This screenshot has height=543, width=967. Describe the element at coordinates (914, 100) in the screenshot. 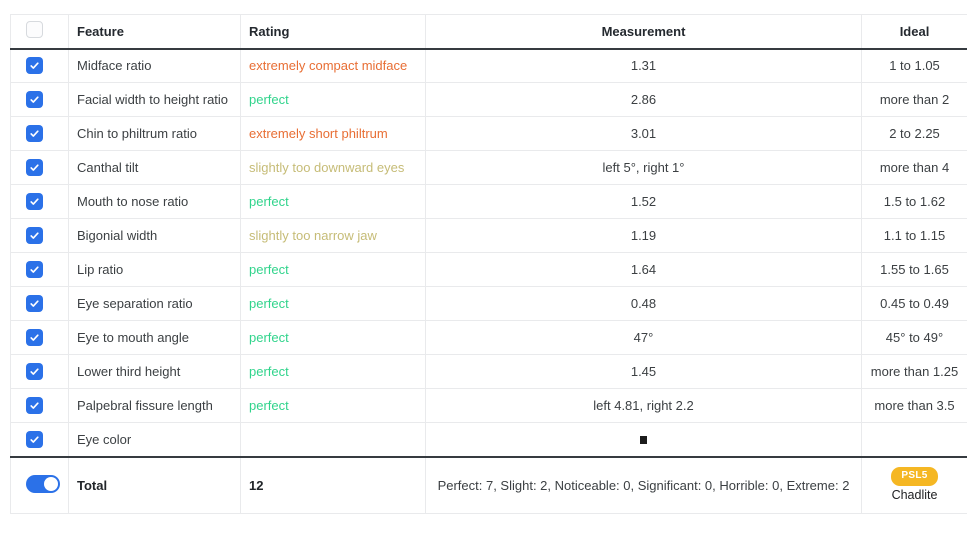

I see `ideal-cell: more than 2` at that location.